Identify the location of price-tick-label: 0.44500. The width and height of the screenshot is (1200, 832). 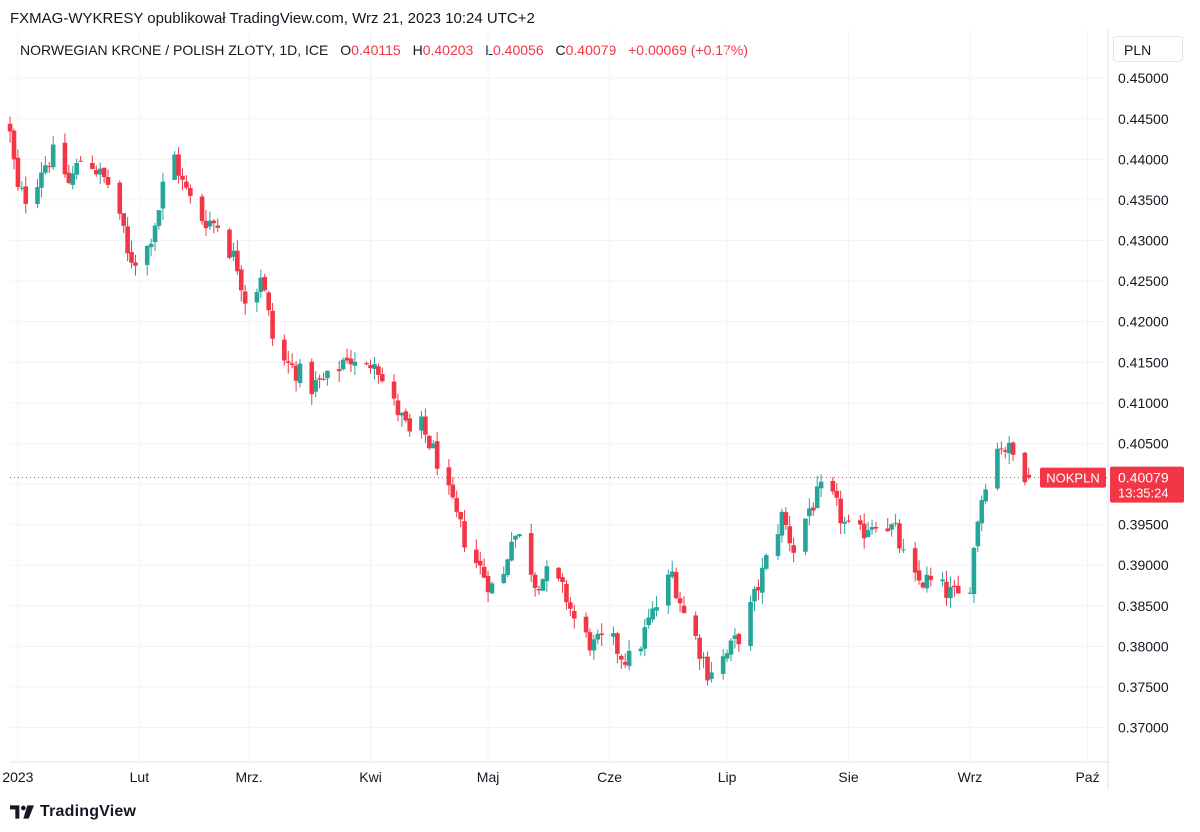
(1143, 119).